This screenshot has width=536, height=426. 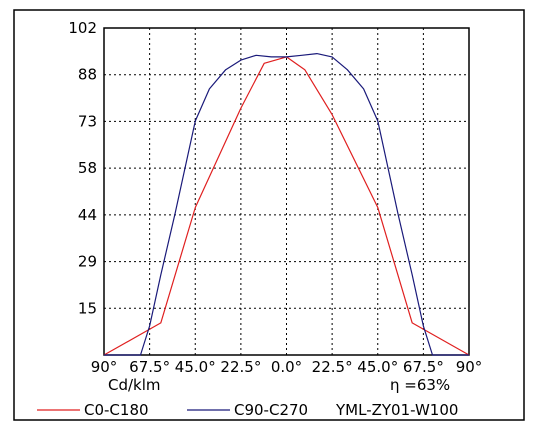 I want to click on legend-label-c0: C0-C180, so click(x=116, y=410).